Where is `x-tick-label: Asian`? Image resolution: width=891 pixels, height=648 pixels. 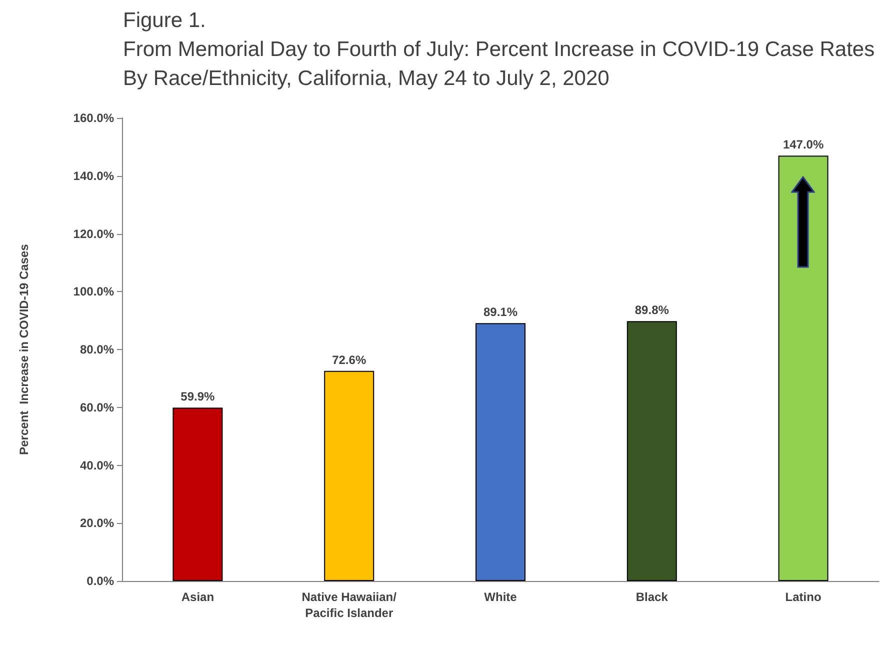 x-tick-label: Asian is located at coordinates (197, 597).